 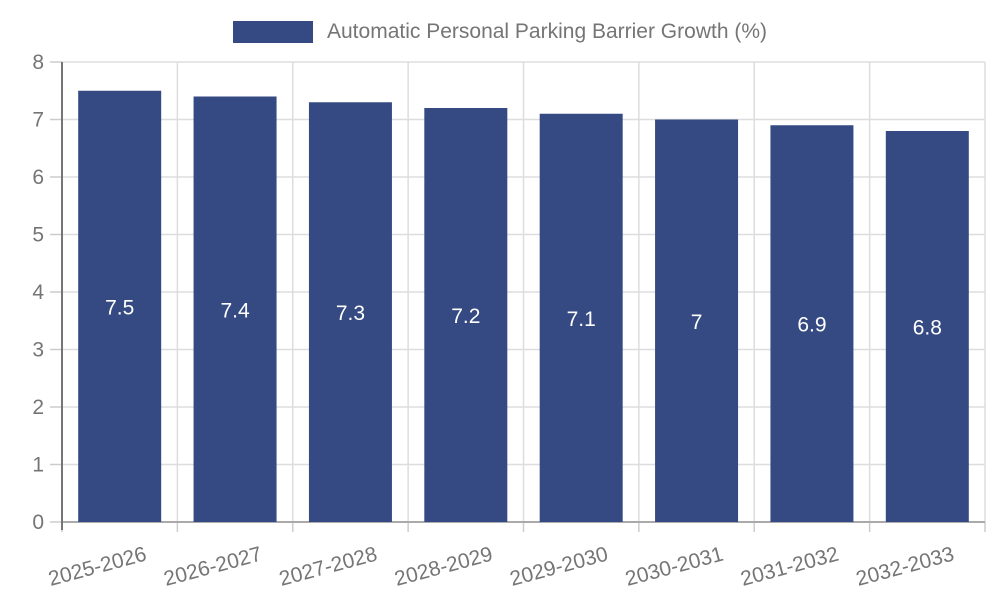 What do you see at coordinates (38, 177) in the screenshot?
I see `y-tick-label: 6` at bounding box center [38, 177].